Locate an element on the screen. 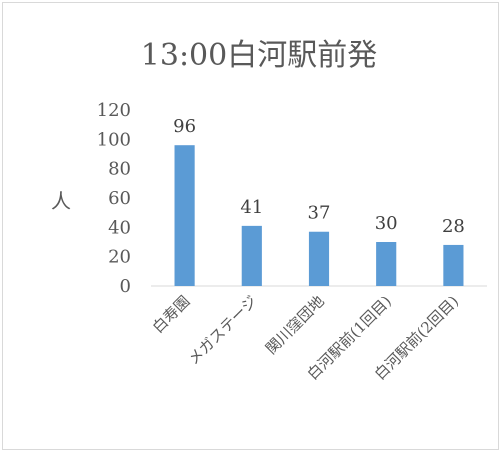 The width and height of the screenshot is (501, 452). y-axis-ticks: 0 20 40 60 80 100 120 is located at coordinates (114, 198).